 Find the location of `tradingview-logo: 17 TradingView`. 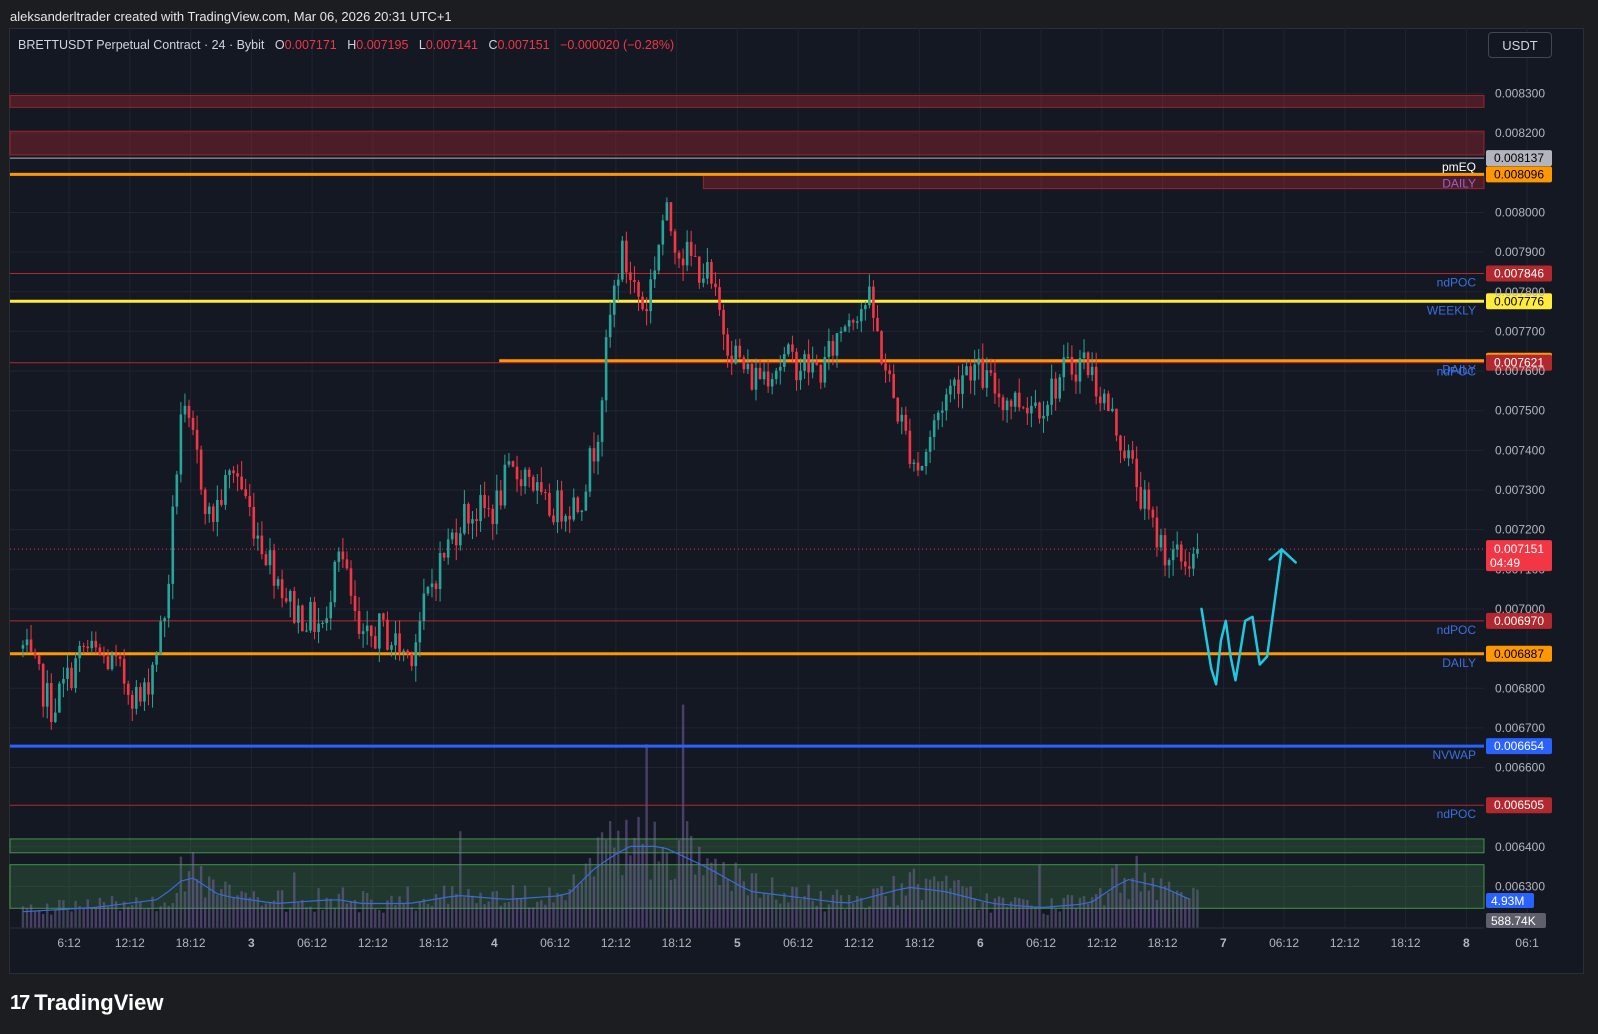

tradingview-logo: 17 TradingView is located at coordinates (86, 1003).